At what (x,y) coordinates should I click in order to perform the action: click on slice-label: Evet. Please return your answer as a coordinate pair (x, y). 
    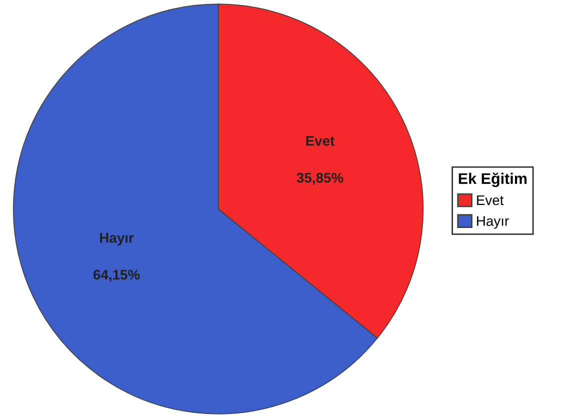
    Looking at the image, I should click on (320, 141).